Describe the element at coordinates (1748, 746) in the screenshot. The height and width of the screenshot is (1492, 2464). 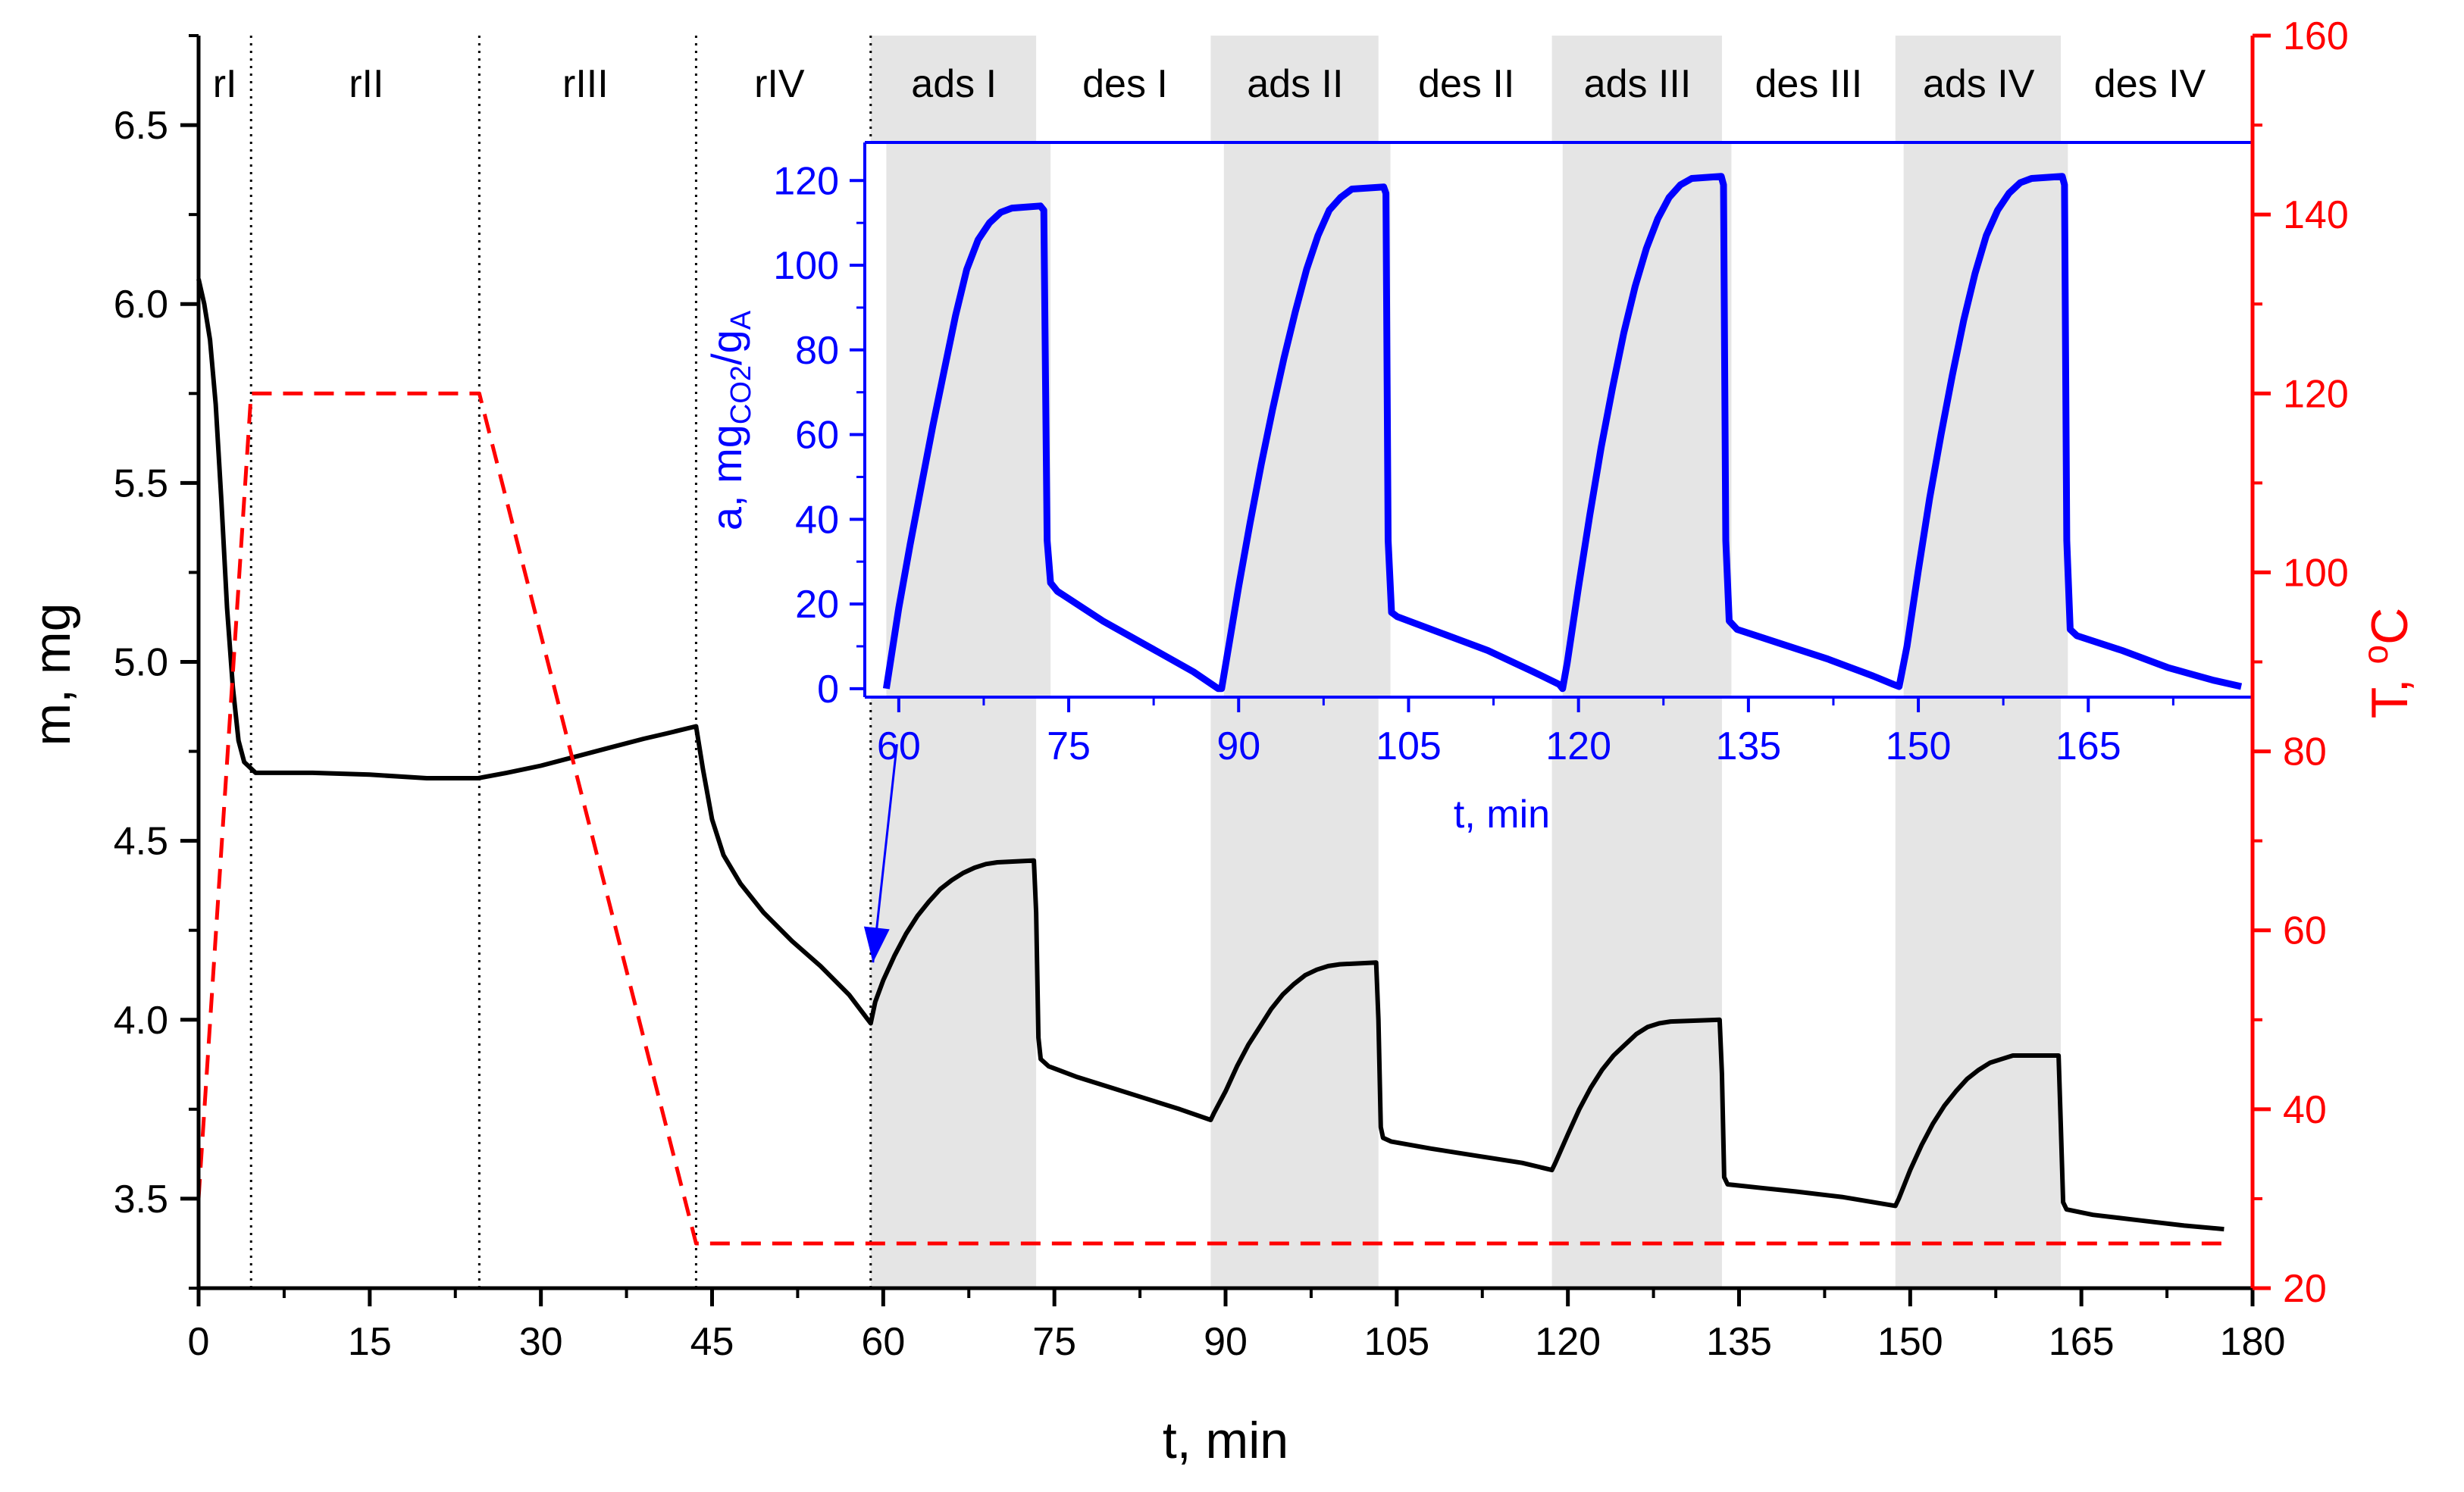
I see `inset-x-tick-label-135: 135` at that location.